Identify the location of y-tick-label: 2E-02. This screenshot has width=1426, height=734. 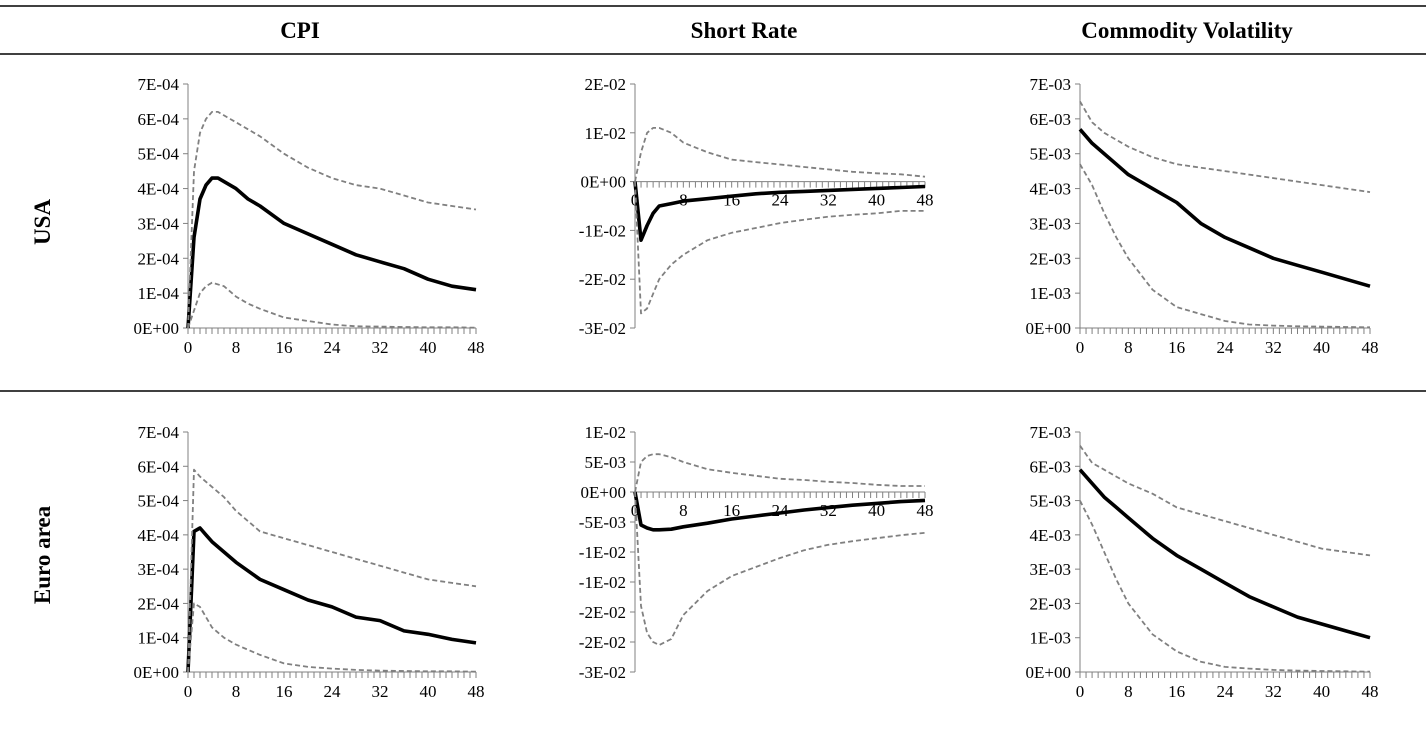
(605, 84).